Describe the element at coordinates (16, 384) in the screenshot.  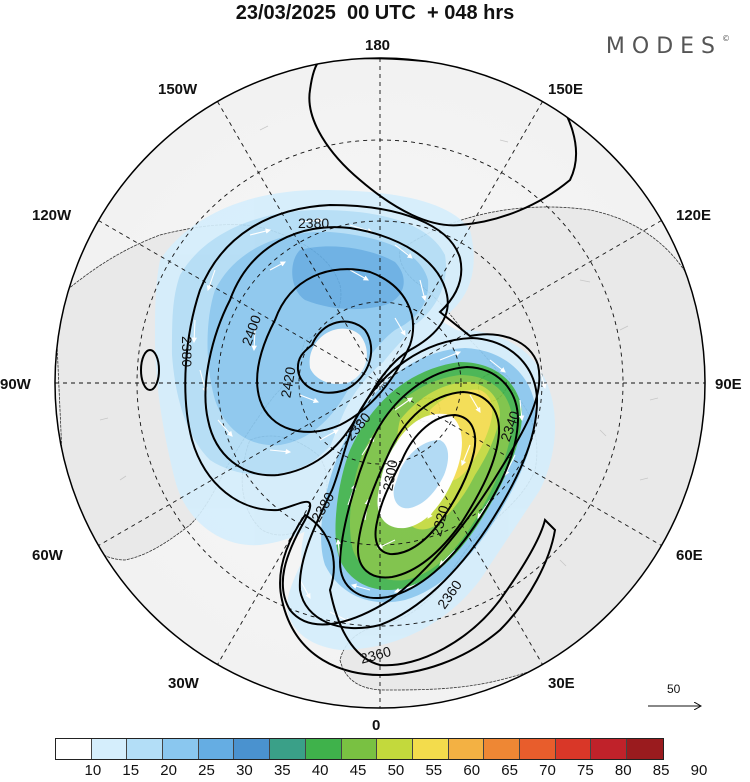
I see `lon-label-90w: 90W` at that location.